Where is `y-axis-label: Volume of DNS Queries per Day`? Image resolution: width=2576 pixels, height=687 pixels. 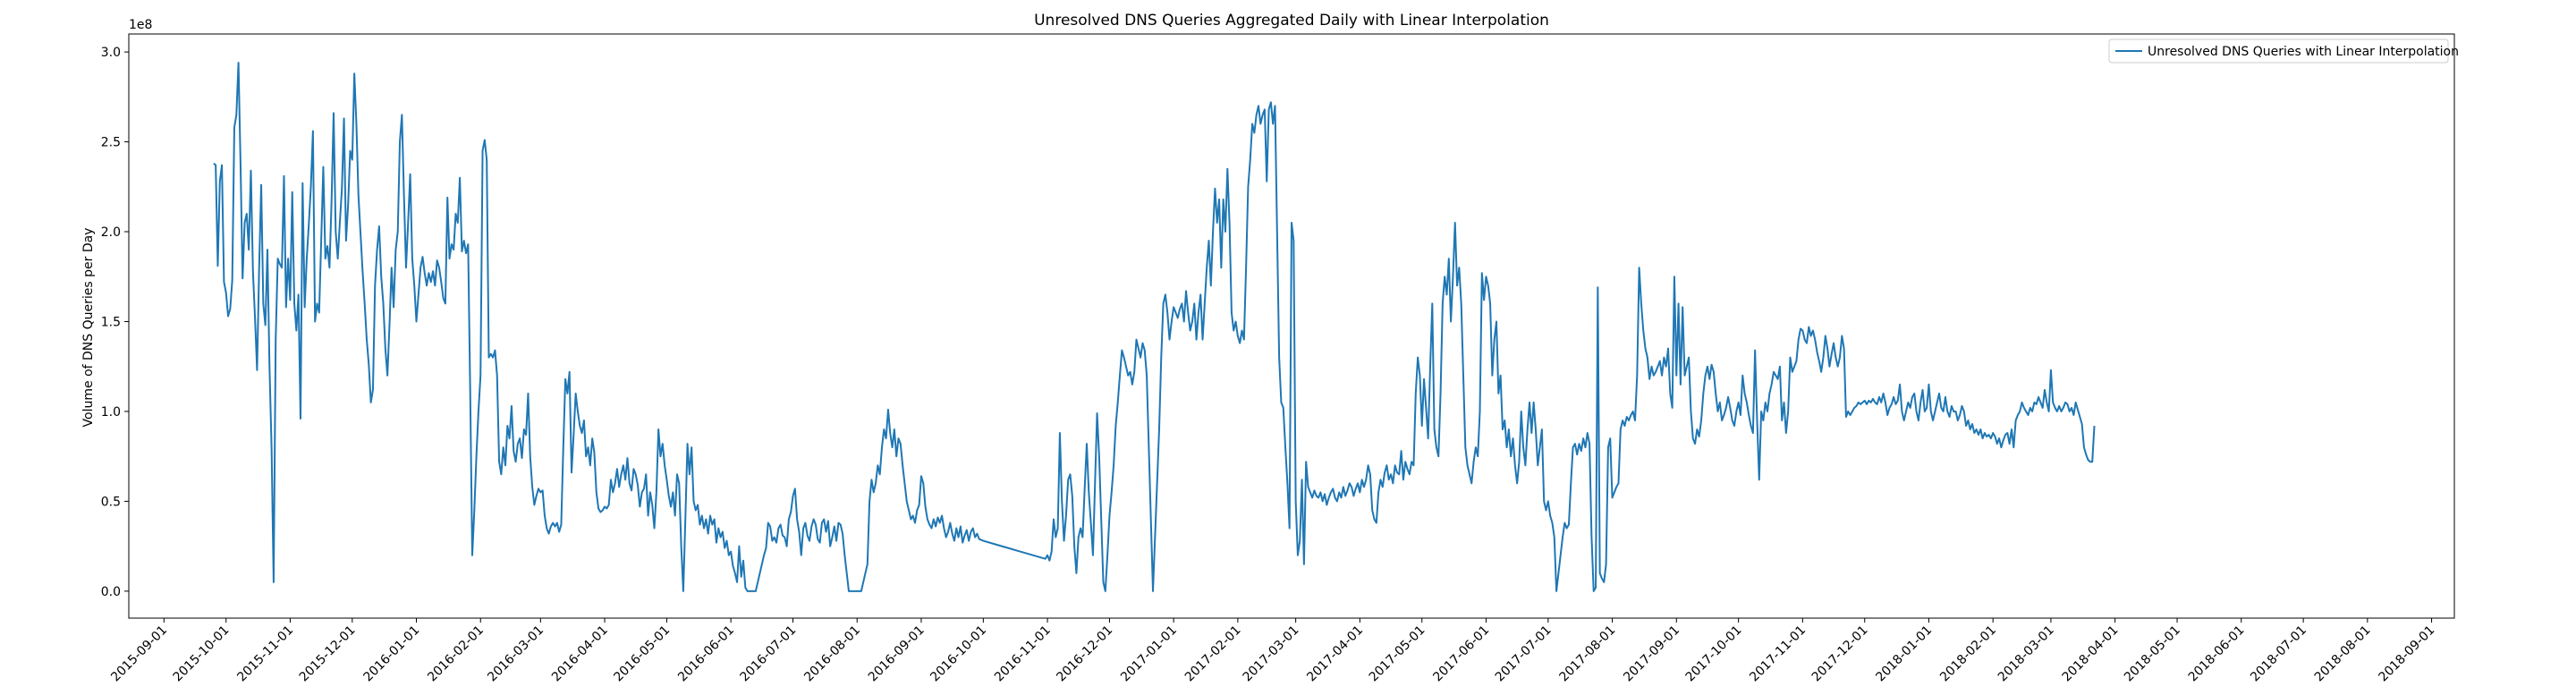 y-axis-label: Volume of DNS Queries per Day is located at coordinates (88, 328).